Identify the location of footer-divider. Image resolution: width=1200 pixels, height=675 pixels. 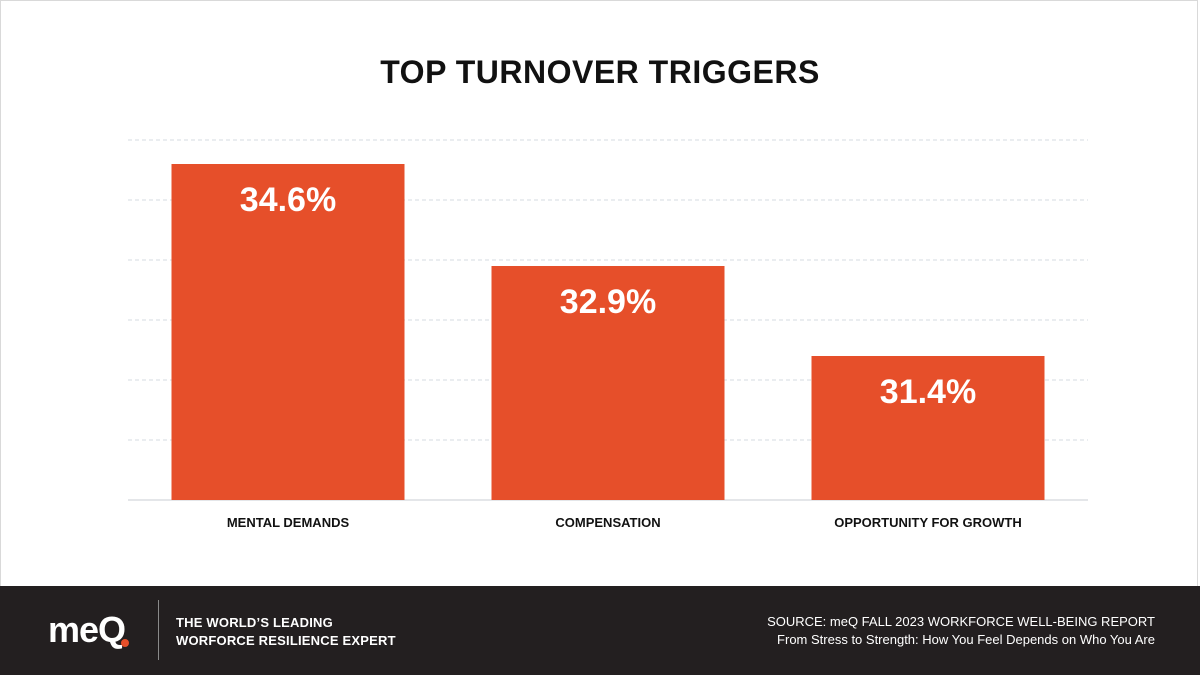
(158, 630).